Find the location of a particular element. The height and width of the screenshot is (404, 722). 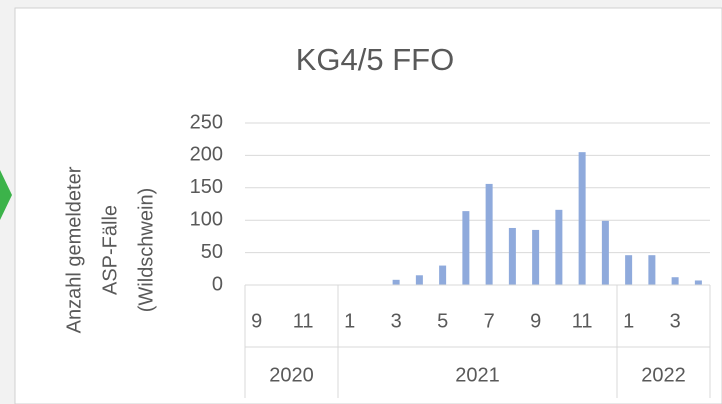

x-group-label: 2022 is located at coordinates (663, 375).